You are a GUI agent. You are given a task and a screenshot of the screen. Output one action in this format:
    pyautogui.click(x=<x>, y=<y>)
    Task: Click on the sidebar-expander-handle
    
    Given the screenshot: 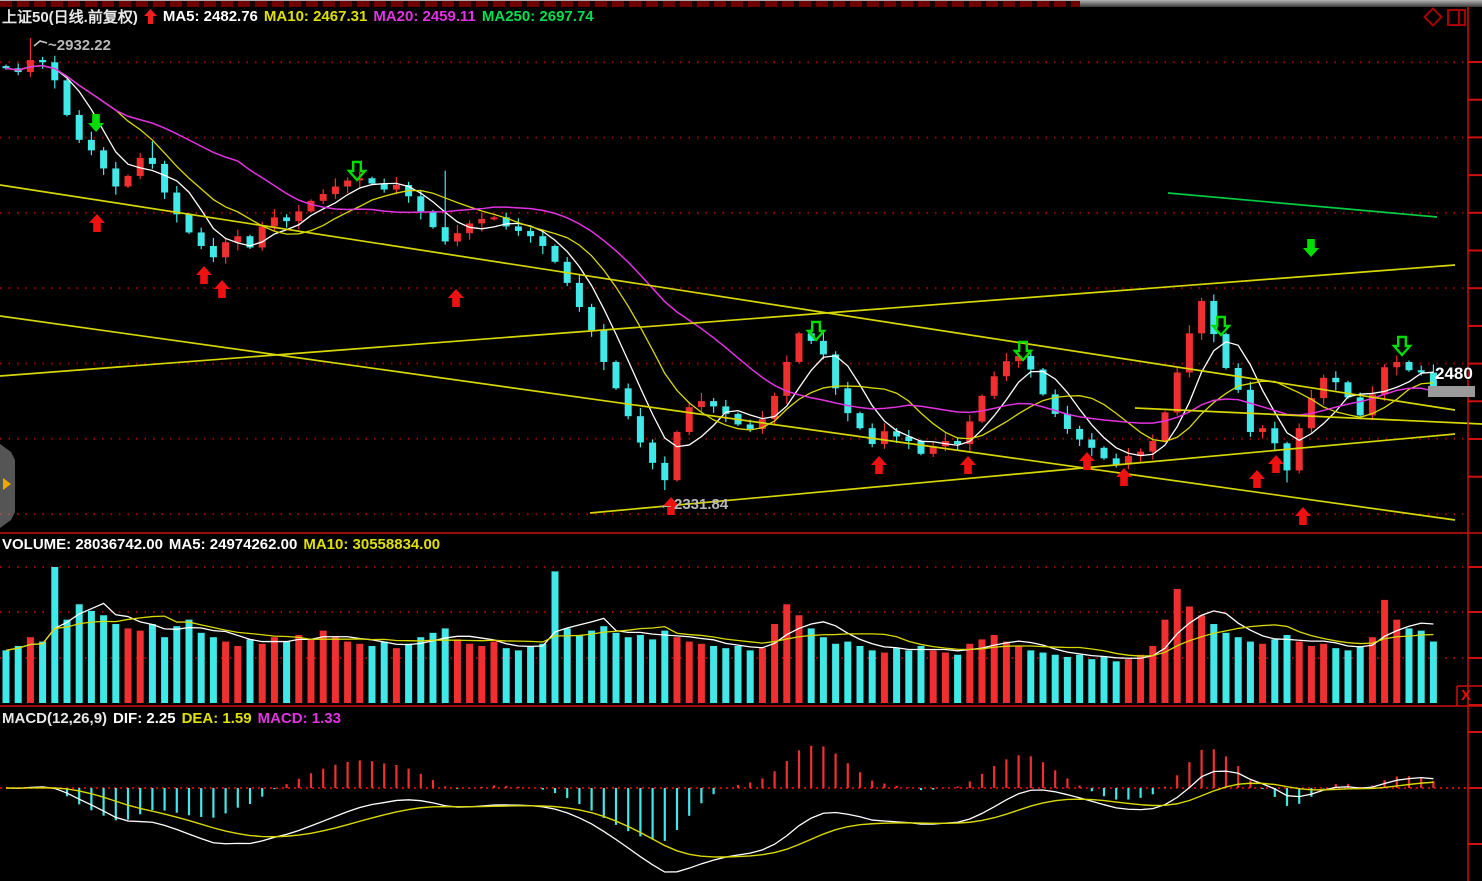 What is the action you would take?
    pyautogui.click(x=7, y=486)
    